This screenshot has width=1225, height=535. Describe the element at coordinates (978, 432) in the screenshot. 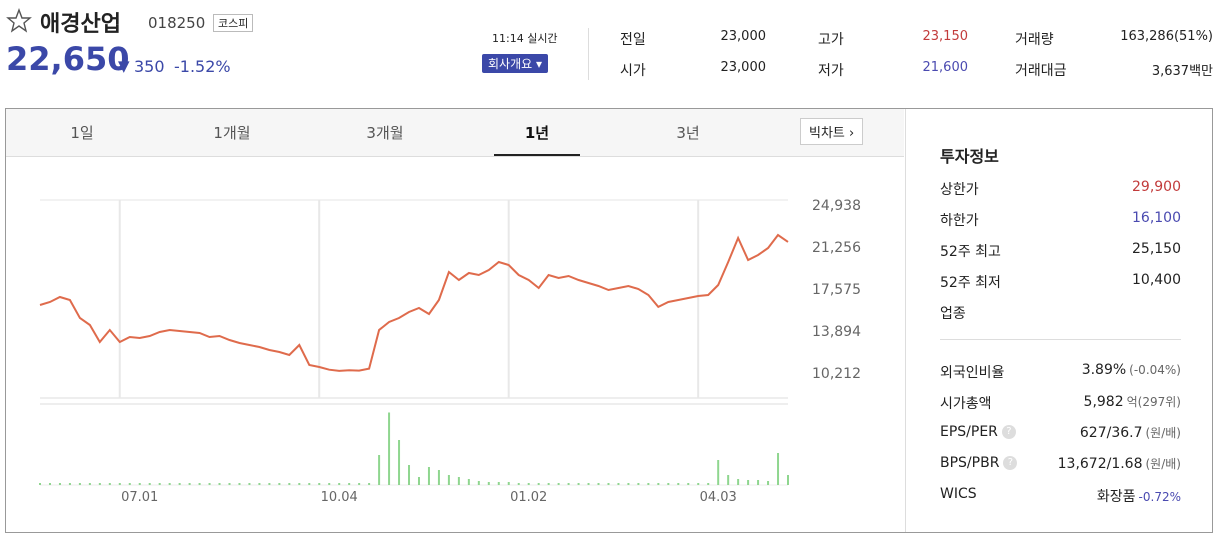

I see `invest-label: EPS/PER?` at that location.